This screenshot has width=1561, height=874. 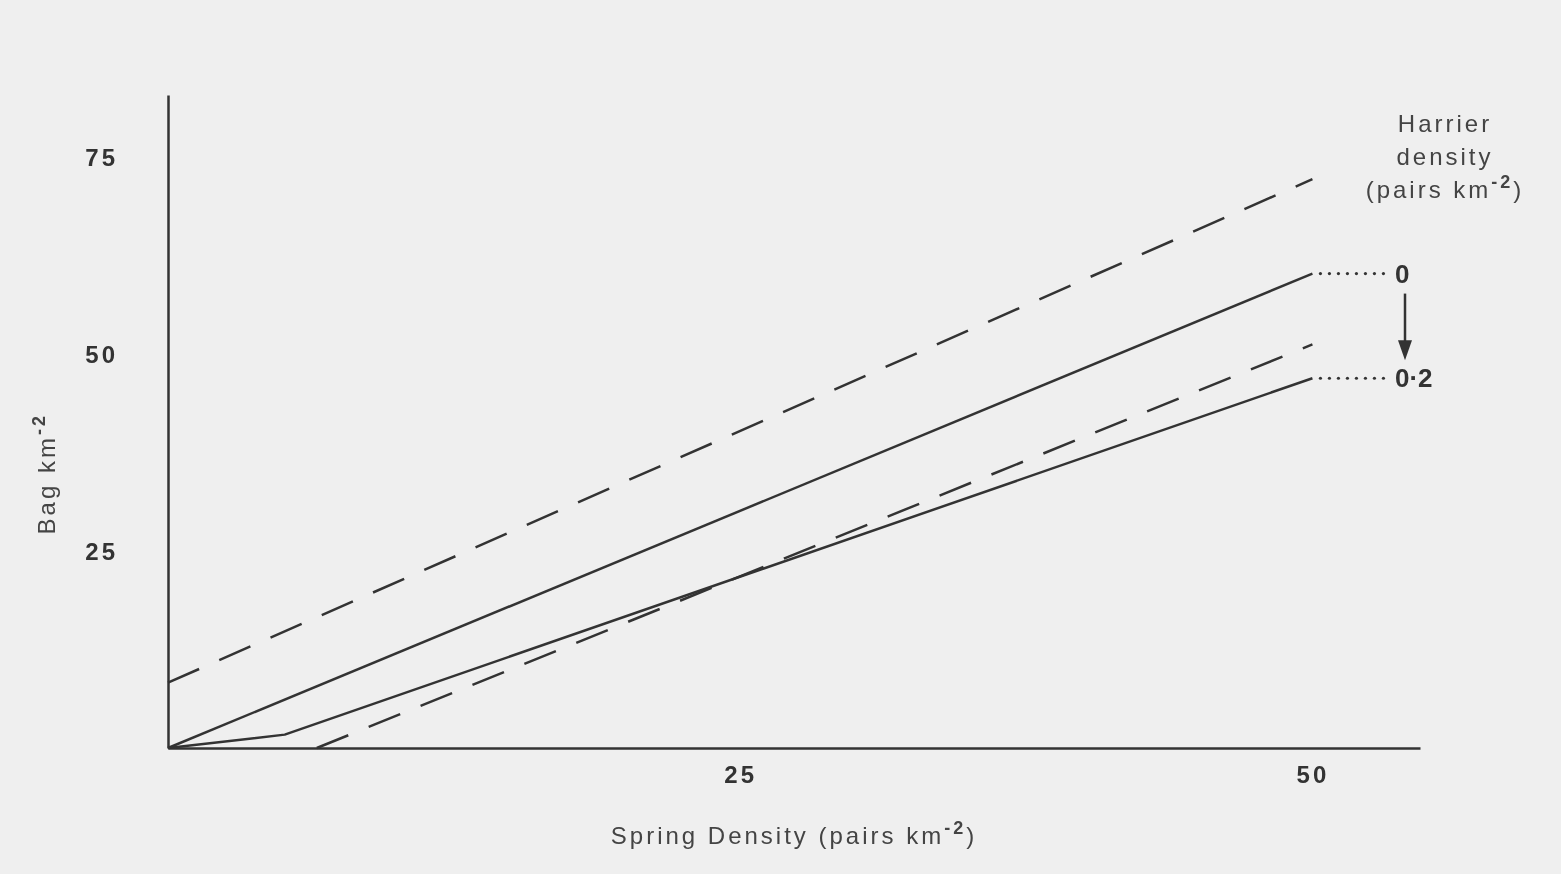 I want to click on y-tick-label: 75, so click(x=101, y=158).